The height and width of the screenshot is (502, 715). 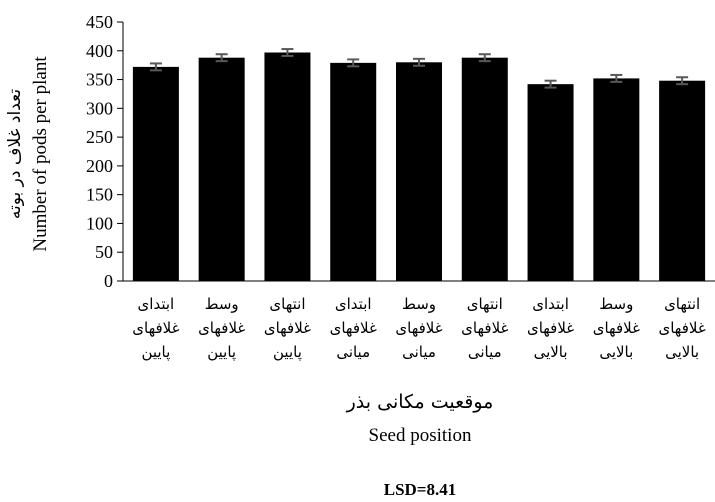 What do you see at coordinates (99, 22) in the screenshot?
I see `y-tick-label: 450` at bounding box center [99, 22].